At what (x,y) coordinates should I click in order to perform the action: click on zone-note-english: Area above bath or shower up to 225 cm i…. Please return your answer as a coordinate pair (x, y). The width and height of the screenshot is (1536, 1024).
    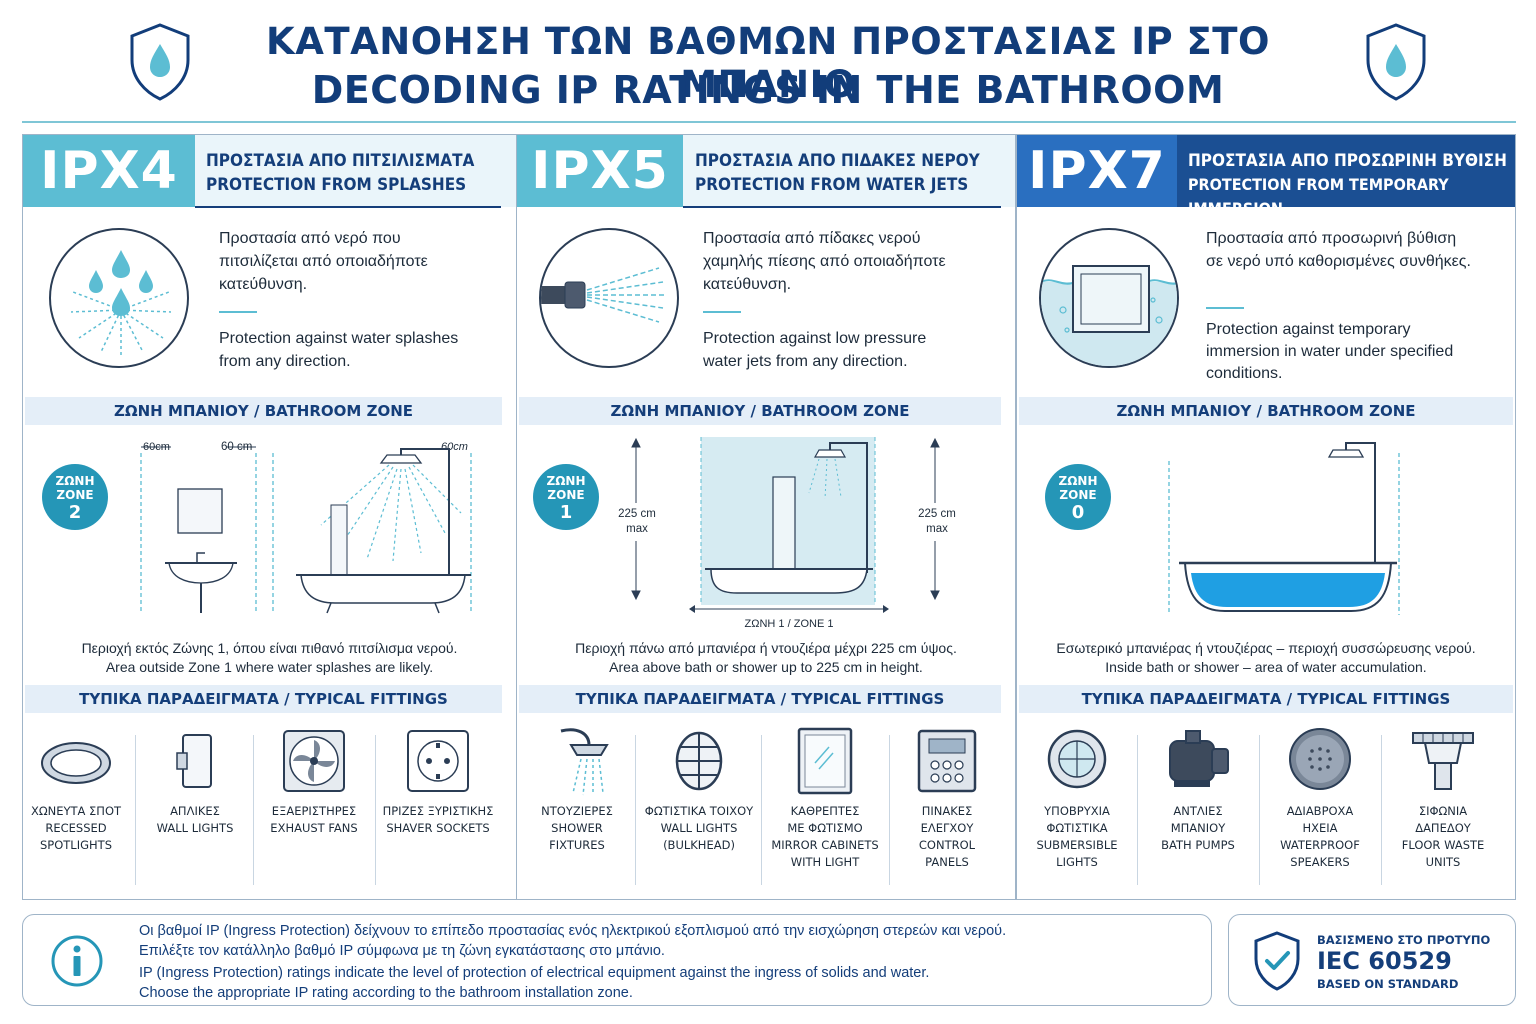
    Looking at the image, I should click on (766, 667).